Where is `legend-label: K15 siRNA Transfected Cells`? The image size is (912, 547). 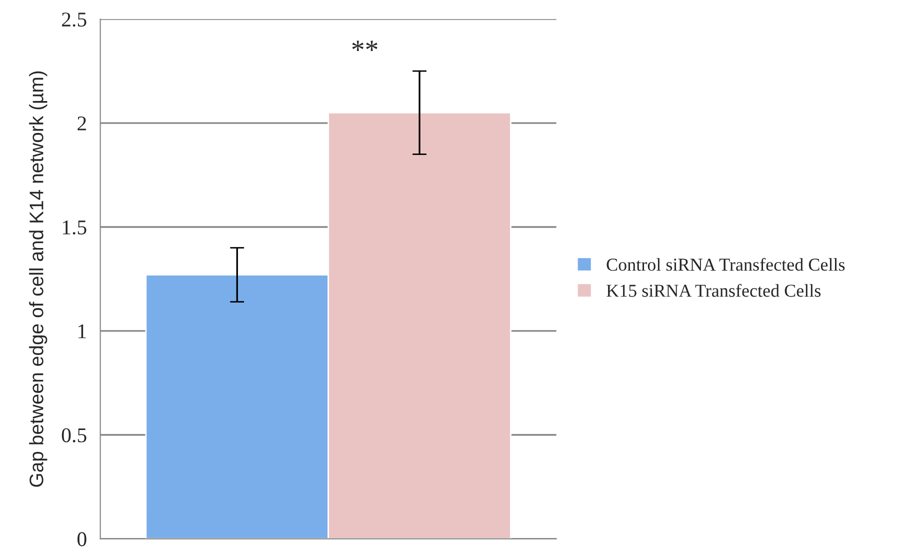 legend-label: K15 siRNA Transfected Cells is located at coordinates (713, 290).